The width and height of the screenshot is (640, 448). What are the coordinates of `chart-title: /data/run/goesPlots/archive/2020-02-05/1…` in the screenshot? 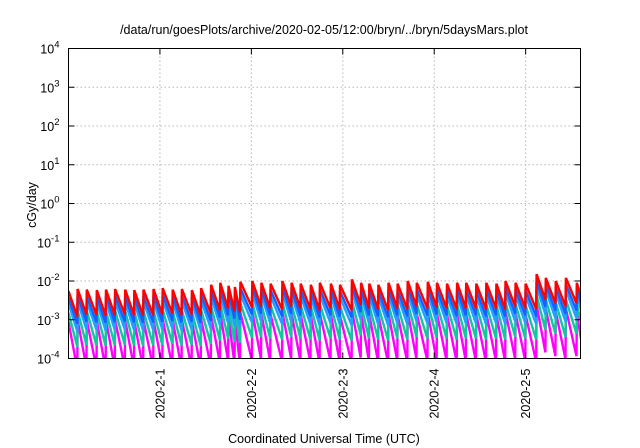 It's located at (324, 30).